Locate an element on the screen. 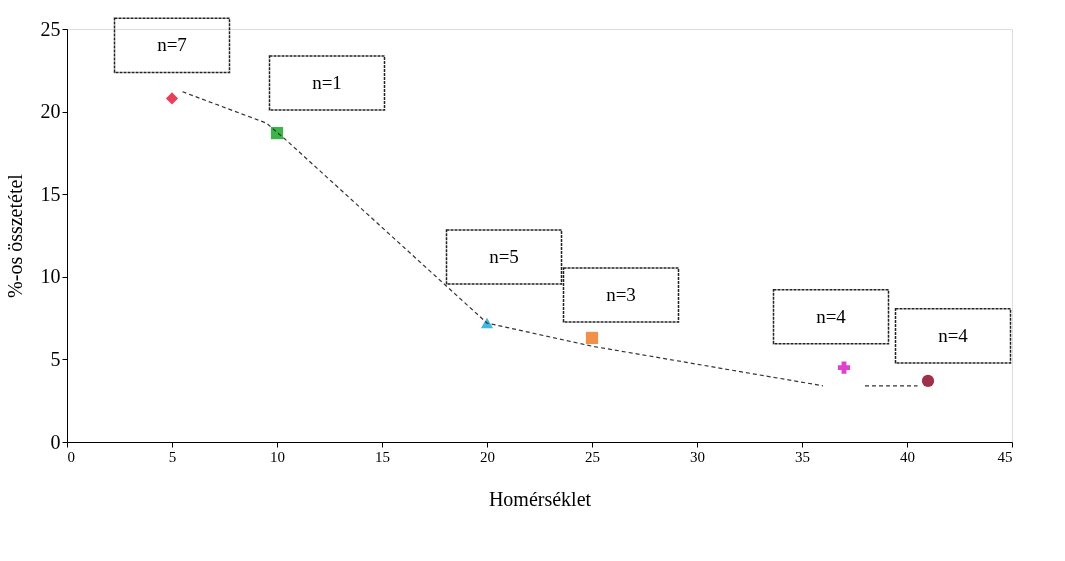 This screenshot has width=1065, height=561. y-axis-title: %-os összetétel is located at coordinates (14, 235).